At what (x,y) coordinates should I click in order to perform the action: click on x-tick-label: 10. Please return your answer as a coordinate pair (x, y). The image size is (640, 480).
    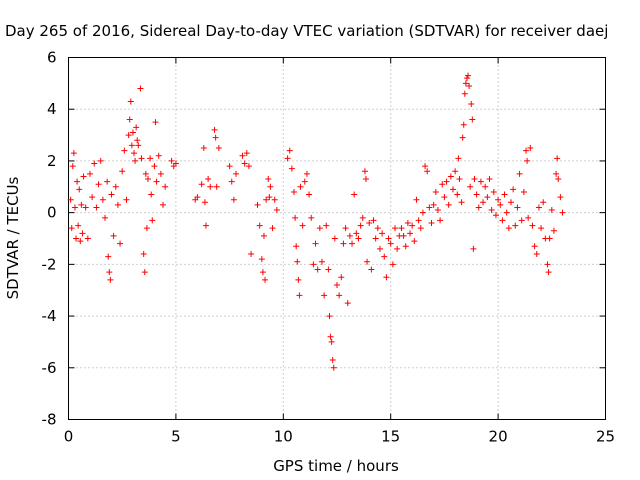
    Looking at the image, I should click on (283, 437).